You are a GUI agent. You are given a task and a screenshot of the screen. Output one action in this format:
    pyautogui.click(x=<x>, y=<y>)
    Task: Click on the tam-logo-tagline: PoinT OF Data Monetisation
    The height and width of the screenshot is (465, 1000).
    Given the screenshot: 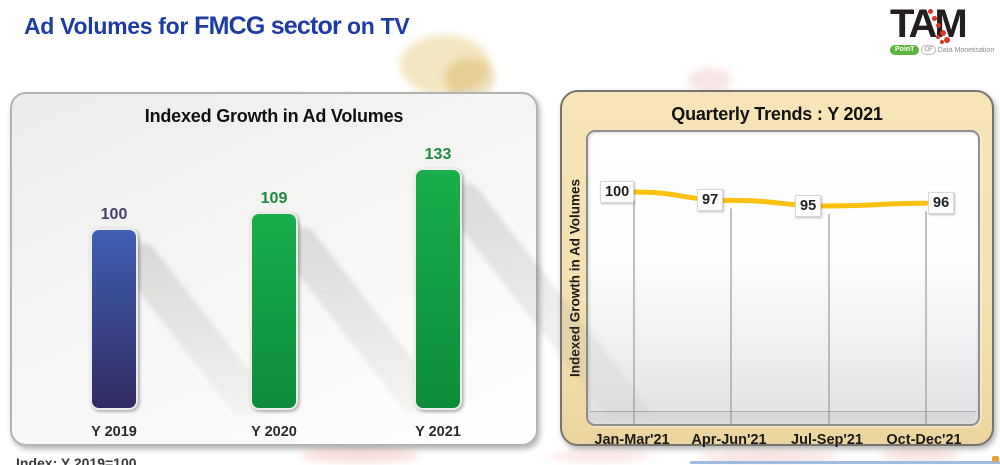 What is the action you would take?
    pyautogui.click(x=942, y=50)
    